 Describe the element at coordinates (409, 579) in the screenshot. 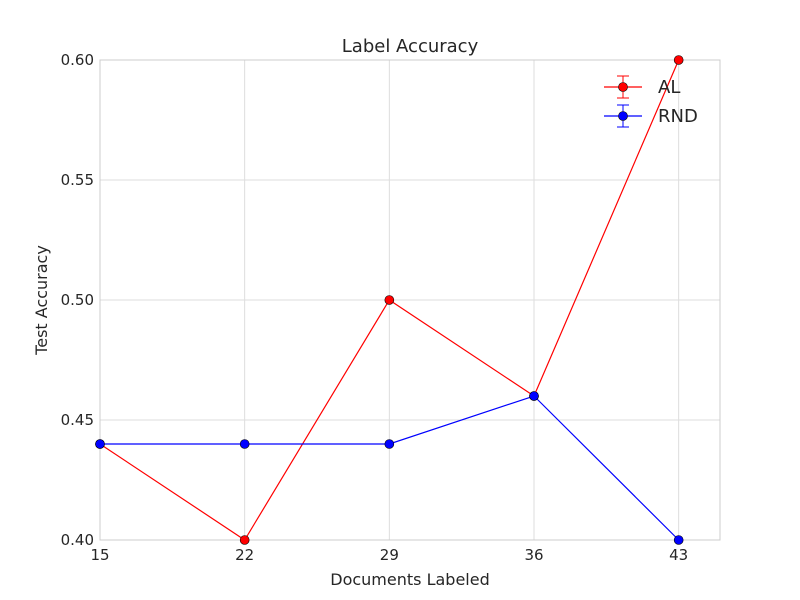

I see `x-axis-label: Documents Labeled` at that location.